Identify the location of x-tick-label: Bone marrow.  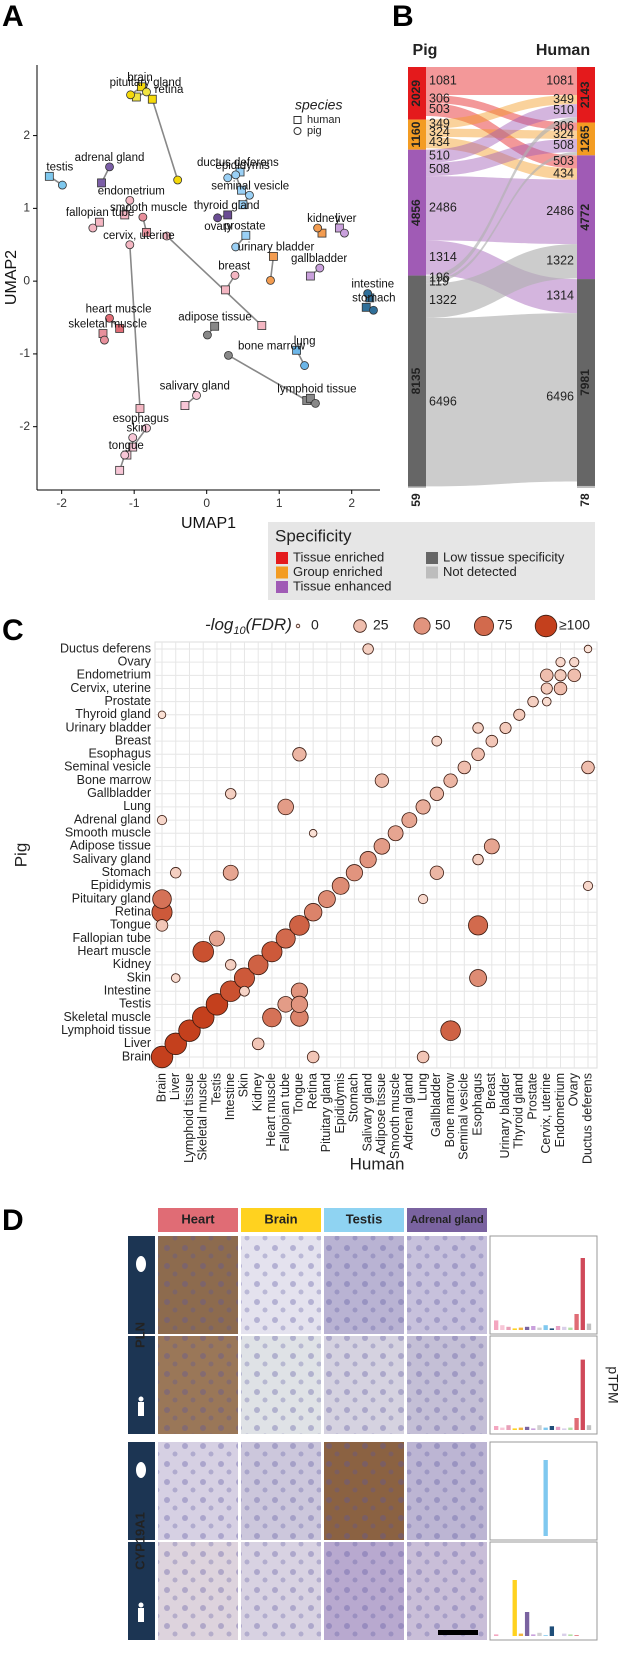
(450, 1109).